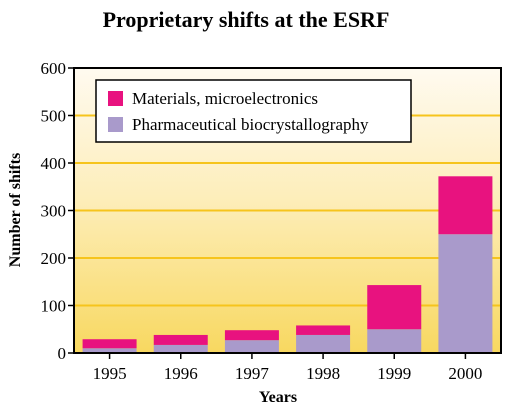 The height and width of the screenshot is (411, 510). Describe the element at coordinates (251, 346) in the screenshot. I see `bar-pharmaceutical-1997` at that location.